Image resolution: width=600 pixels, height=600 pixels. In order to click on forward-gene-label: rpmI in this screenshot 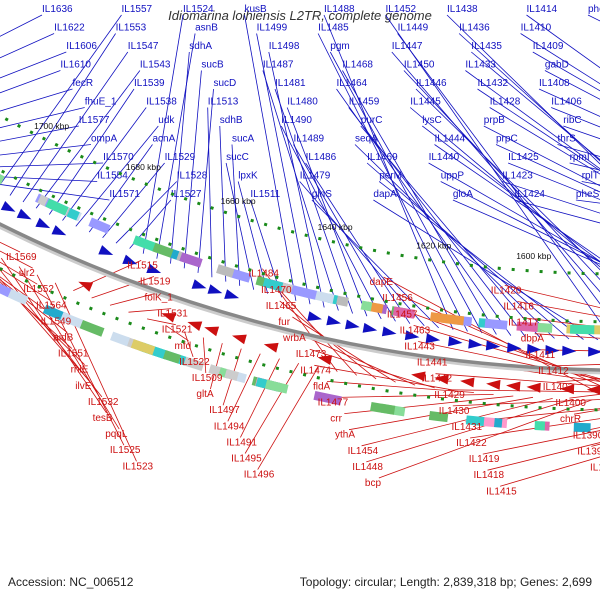, I will do `click(580, 157)`.